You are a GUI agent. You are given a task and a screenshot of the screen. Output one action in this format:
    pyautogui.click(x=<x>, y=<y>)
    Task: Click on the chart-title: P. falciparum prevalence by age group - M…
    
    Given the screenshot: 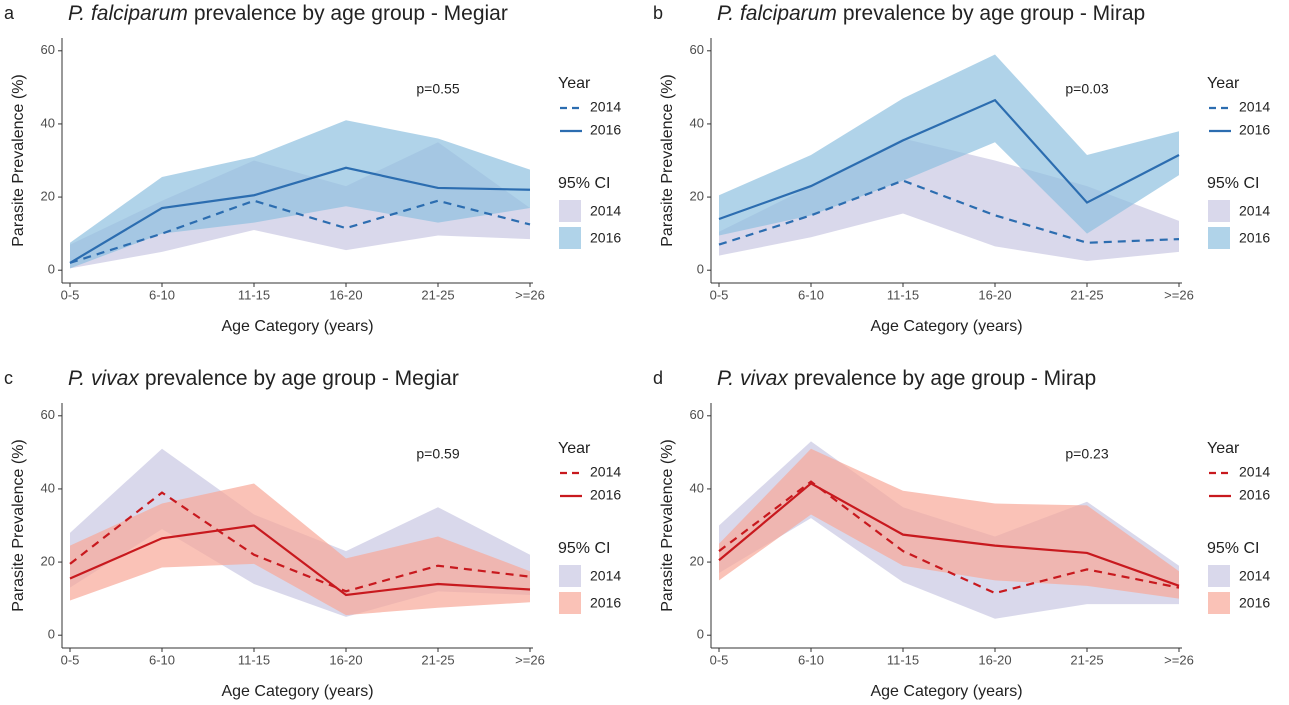 What is the action you would take?
    pyautogui.click(x=288, y=13)
    